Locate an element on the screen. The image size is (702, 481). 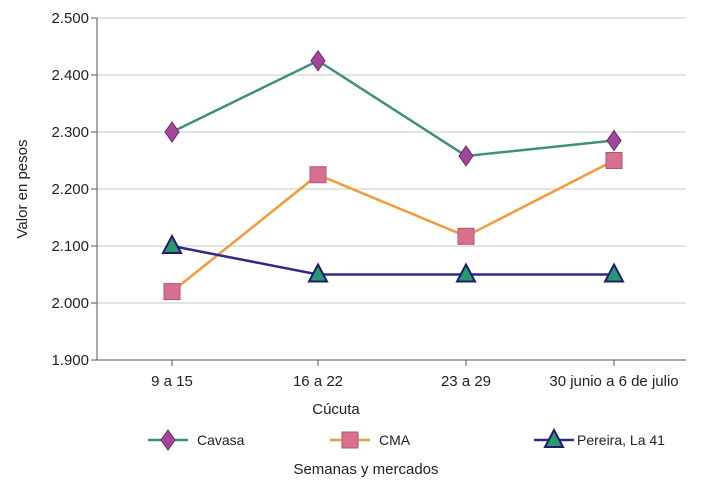
legend-label: CMA is located at coordinates (395, 440).